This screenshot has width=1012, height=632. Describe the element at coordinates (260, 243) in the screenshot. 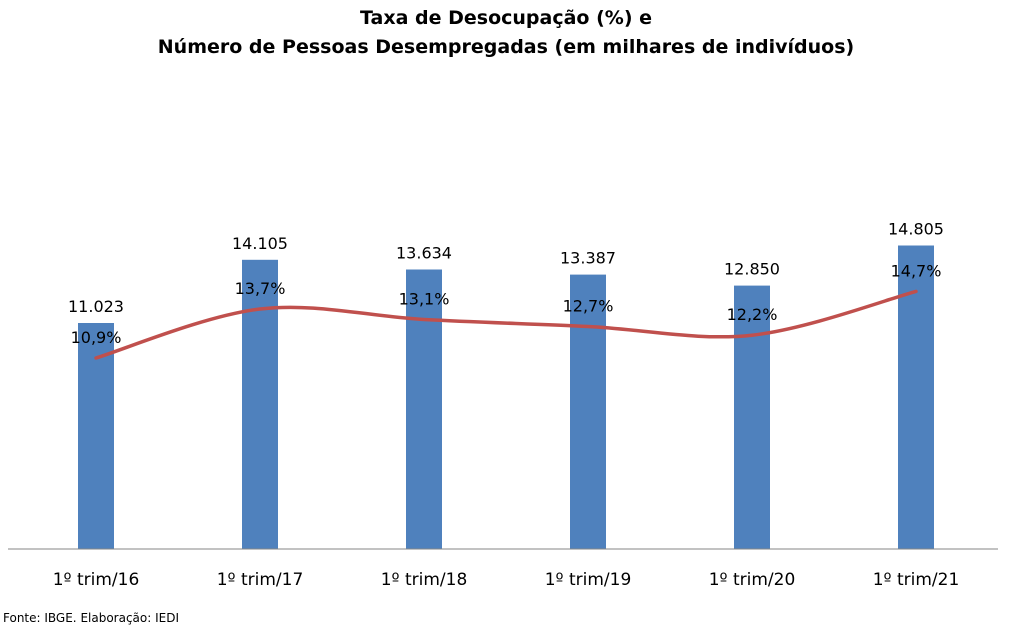

I see `bar-value-label: 14.105` at that location.